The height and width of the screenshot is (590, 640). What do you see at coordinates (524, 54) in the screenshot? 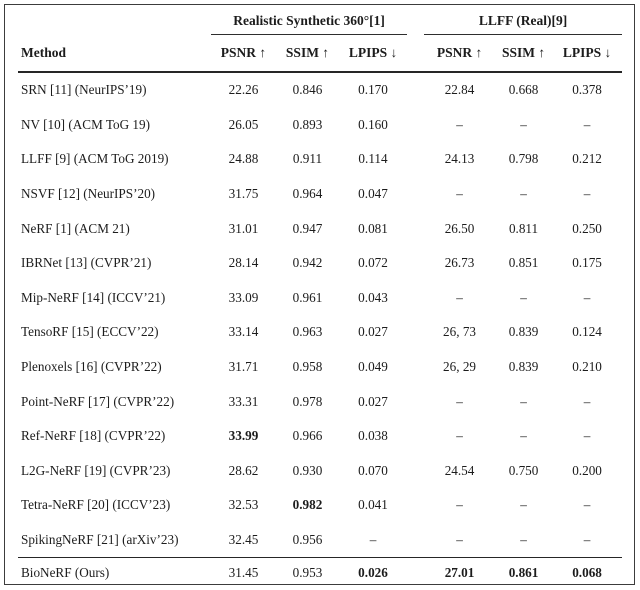
I see `ssim-header-llff: SSIM ↑` at bounding box center [524, 54].